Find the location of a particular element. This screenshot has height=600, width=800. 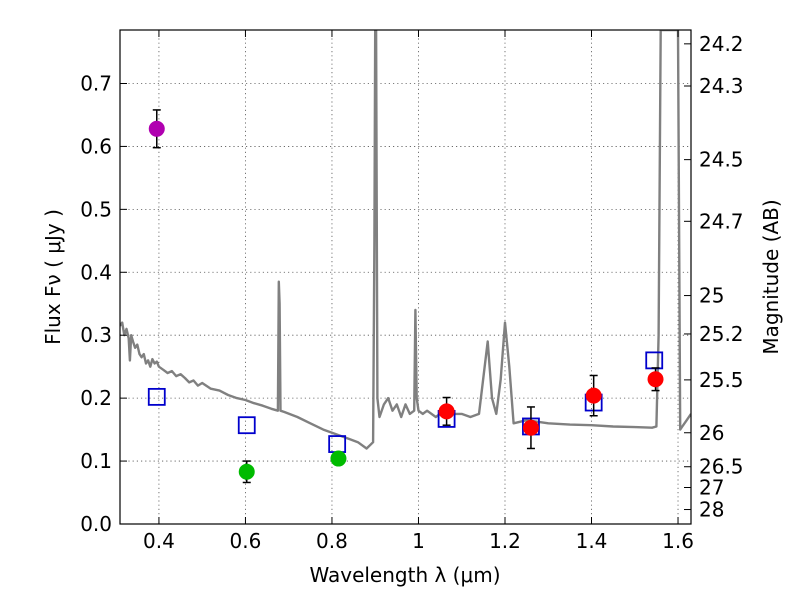

y-tick-label: 0.2 is located at coordinates (96, 398).